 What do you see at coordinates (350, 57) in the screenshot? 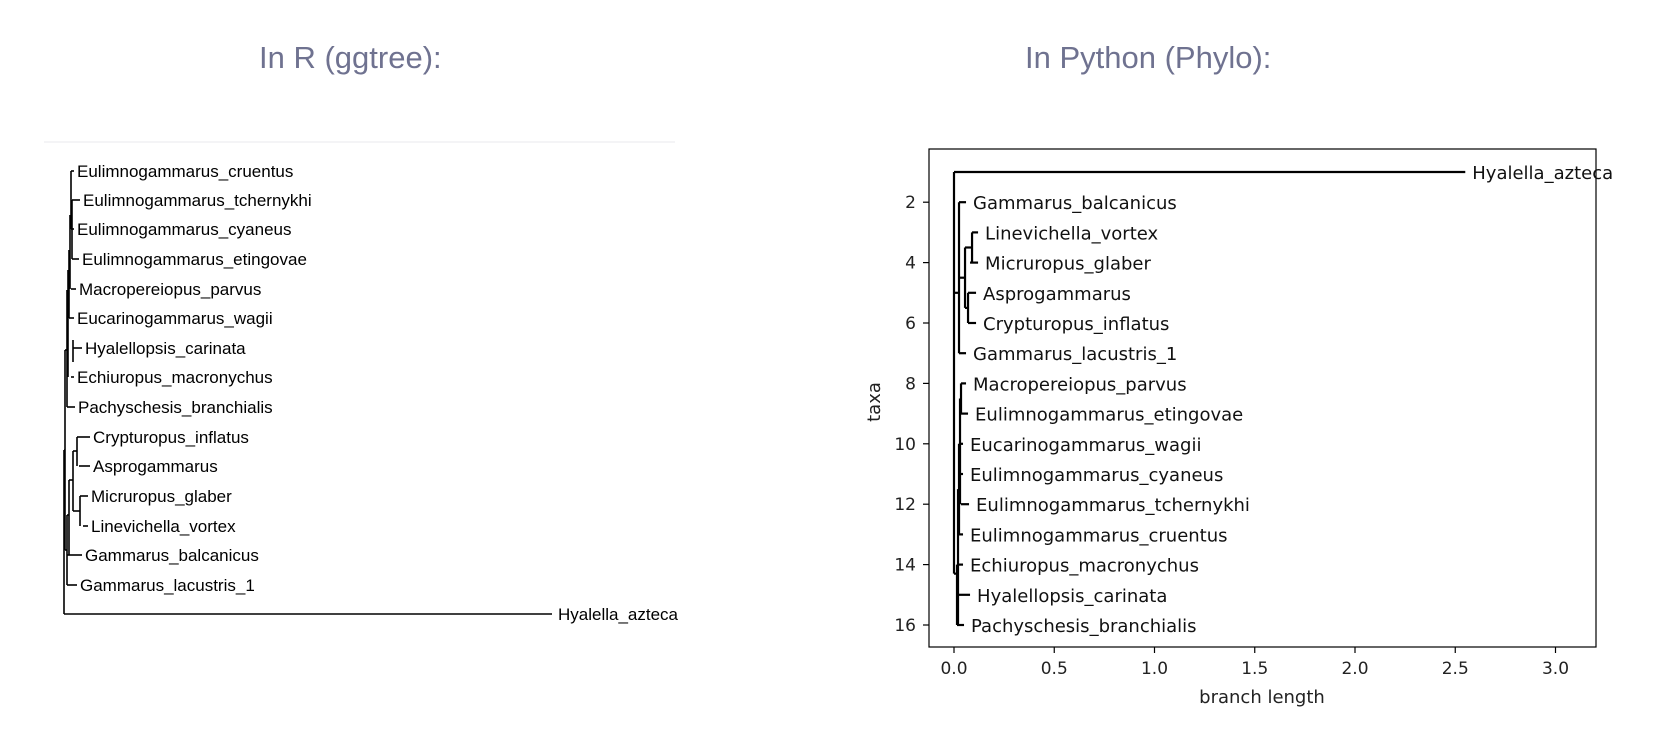
I see `left-panel-title: In R (ggtree):` at bounding box center [350, 57].